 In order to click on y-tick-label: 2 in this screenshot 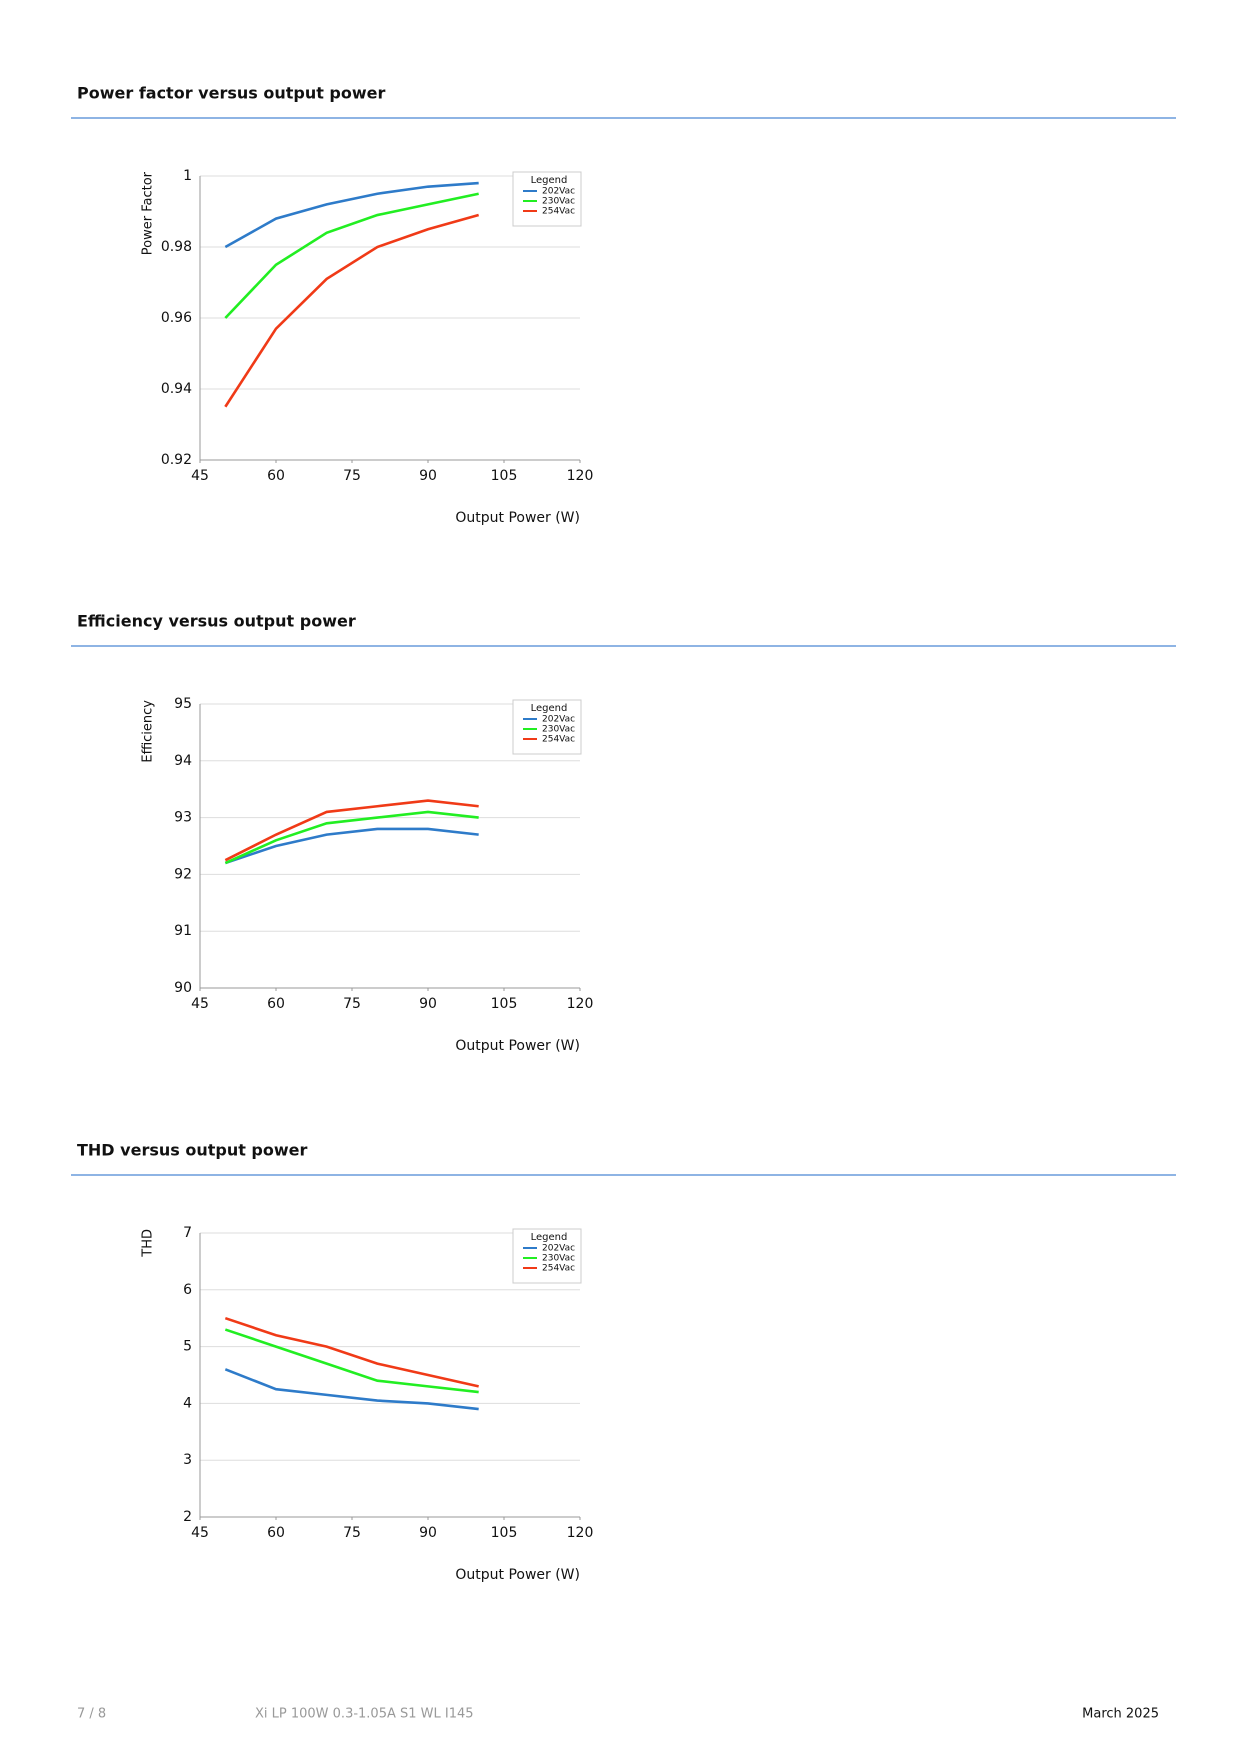, I will do `click(187, 1517)`.